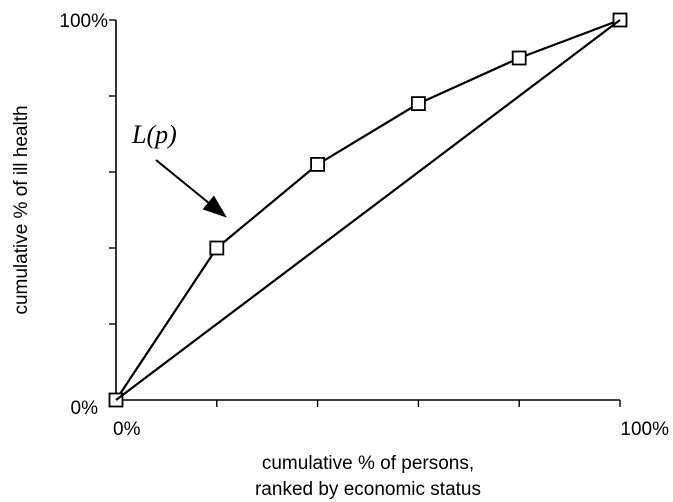 The width and height of the screenshot is (673, 502). I want to click on x-axis-title-line-2: ranked by economic status, so click(368, 489).